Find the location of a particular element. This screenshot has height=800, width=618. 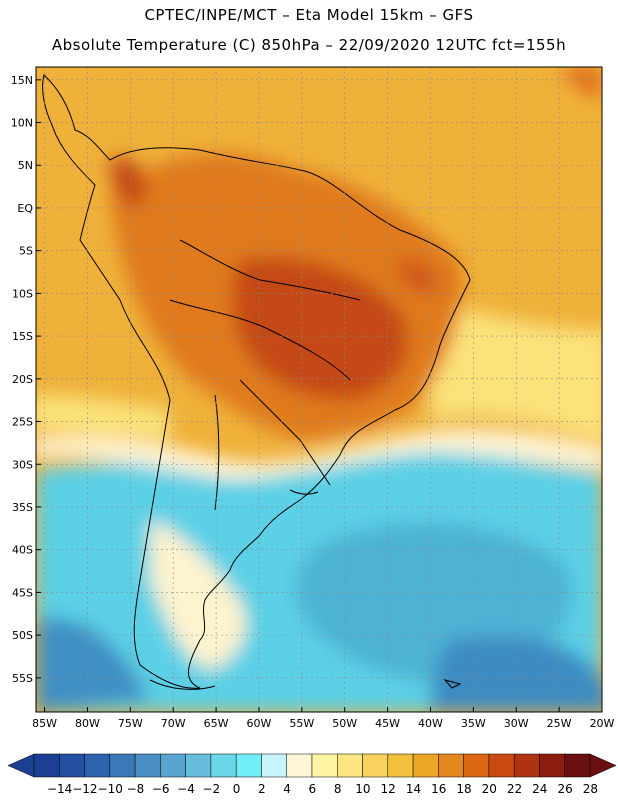

colorbar-label: 0 is located at coordinates (237, 789).